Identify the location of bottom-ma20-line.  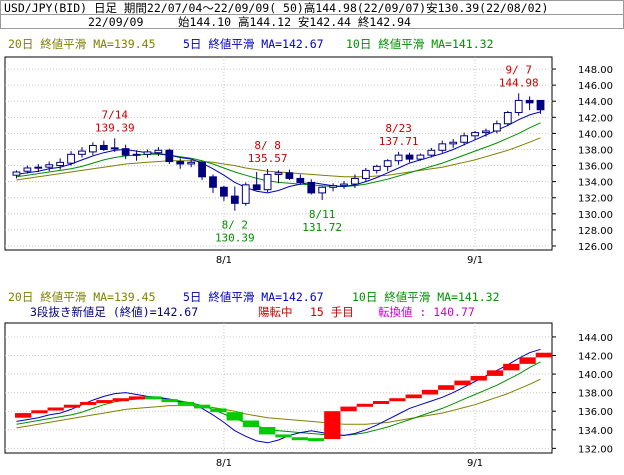
(278, 403).